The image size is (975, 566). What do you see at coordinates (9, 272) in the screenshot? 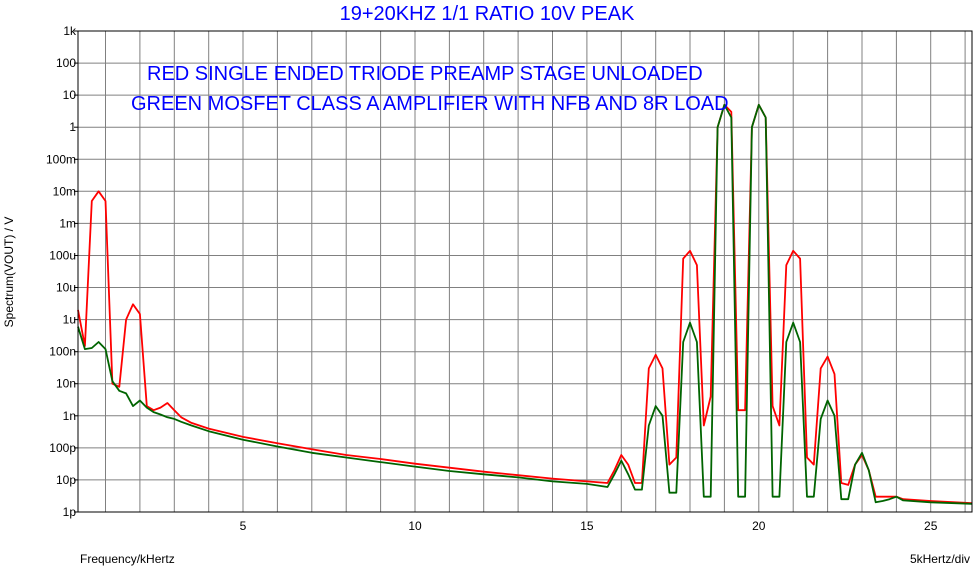
I see `y-axis-label: Spectrum(VOUT) / V` at bounding box center [9, 272].